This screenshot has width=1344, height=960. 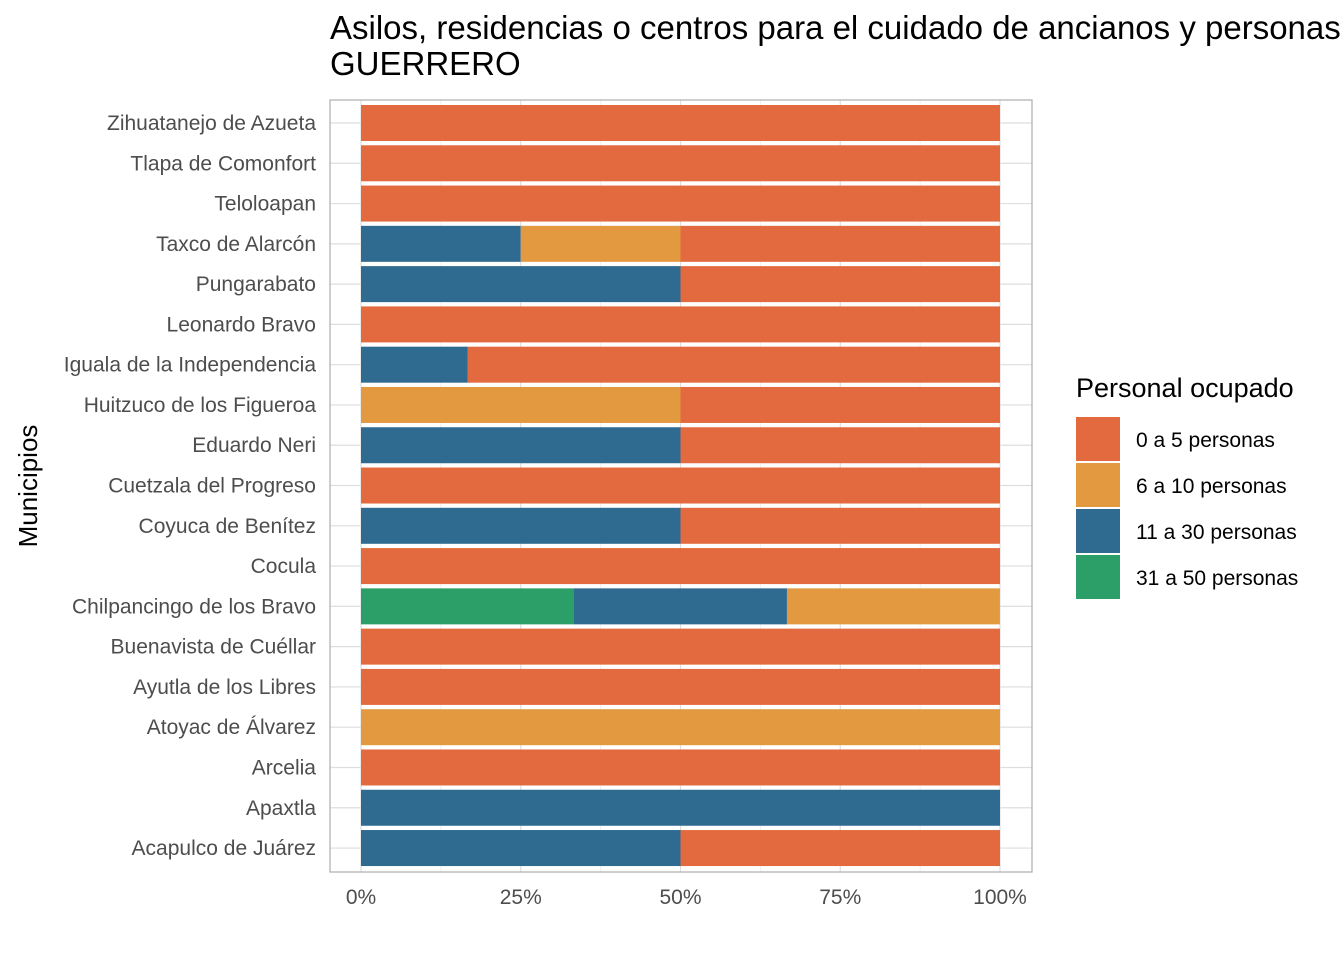 What do you see at coordinates (236, 244) in the screenshot?
I see `y-tick-label: Taxco de Alarcón` at bounding box center [236, 244].